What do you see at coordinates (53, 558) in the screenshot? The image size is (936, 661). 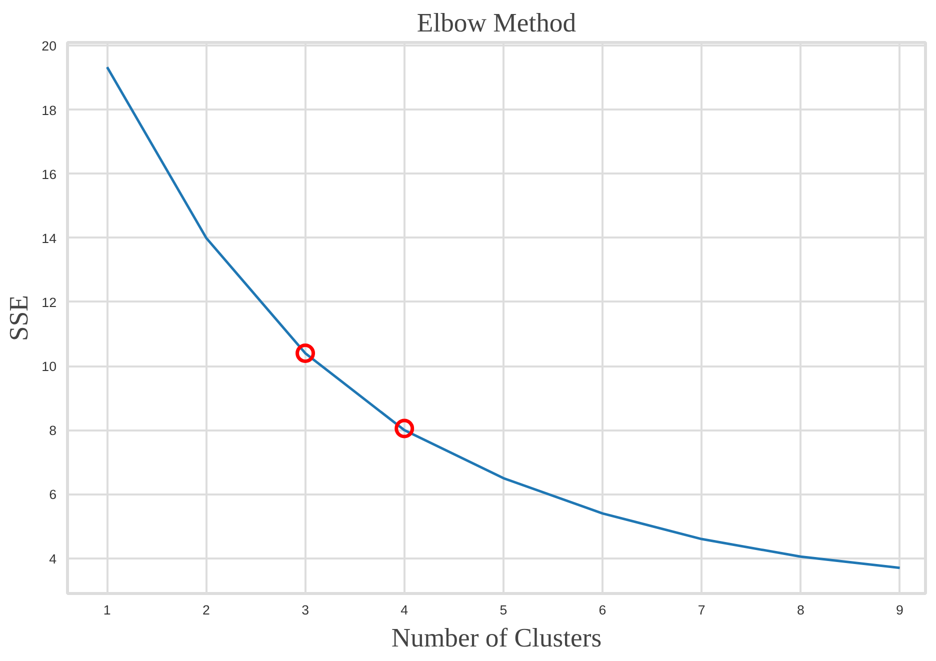 I see `y-tick-label: 4` at bounding box center [53, 558].